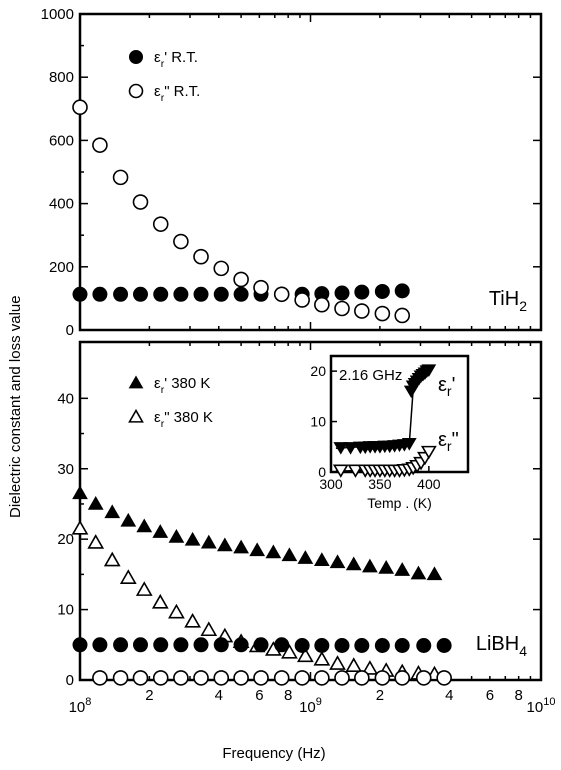  What do you see at coordinates (340, 471) in the screenshot?
I see `inset-series-1-point` at bounding box center [340, 471].